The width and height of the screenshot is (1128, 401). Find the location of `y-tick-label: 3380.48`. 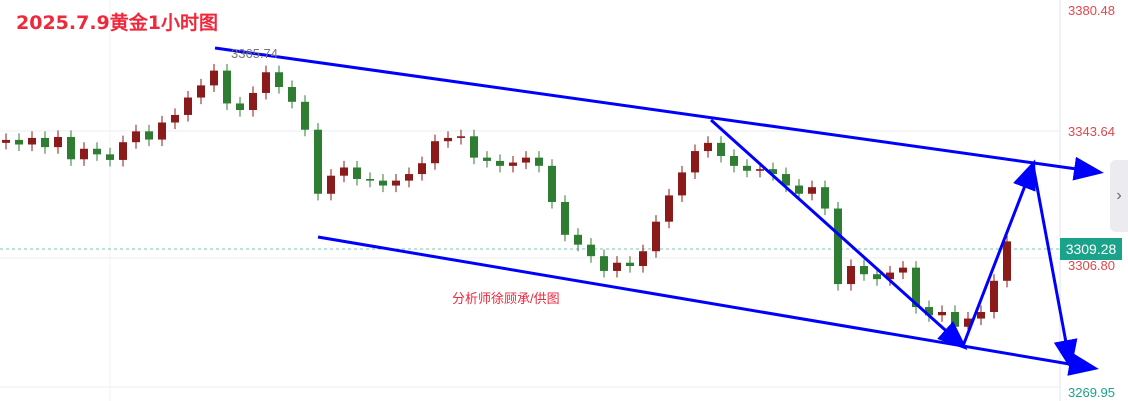

y-tick-label: 3380.48 is located at coordinates (1091, 10).